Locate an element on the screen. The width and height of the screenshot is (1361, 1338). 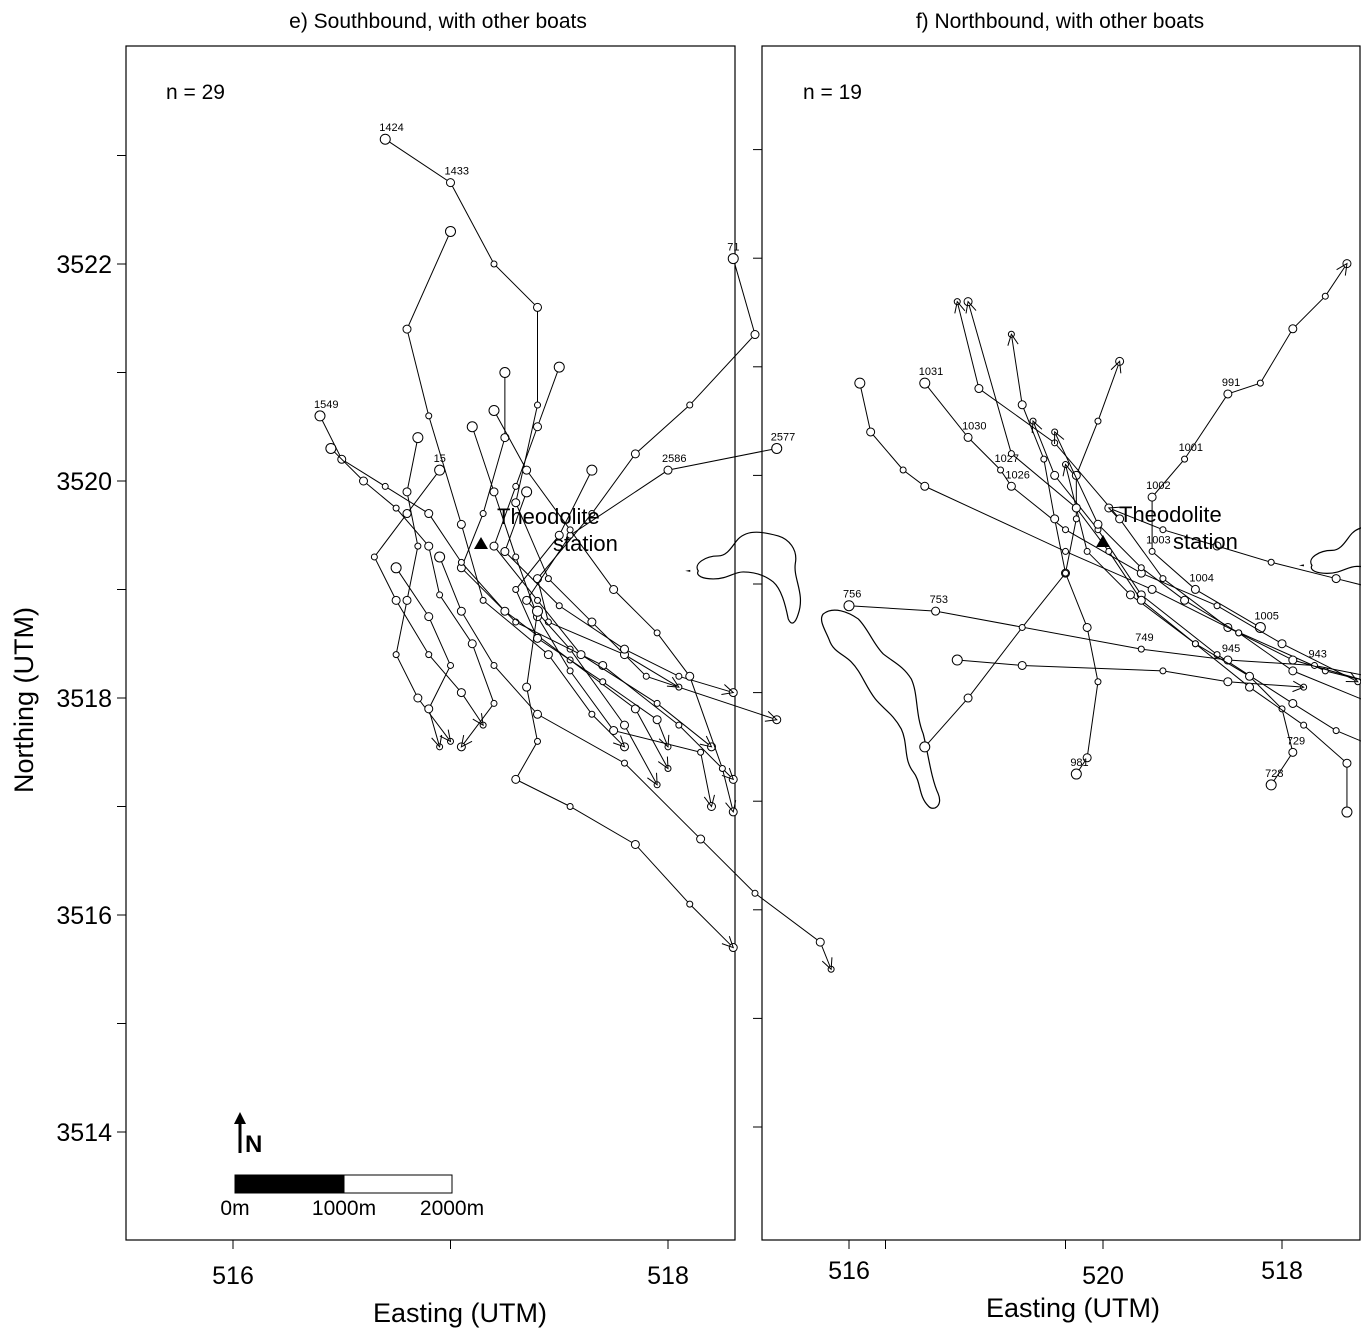
chart-title: f) Northbound, with other boats is located at coordinates (1060, 21).